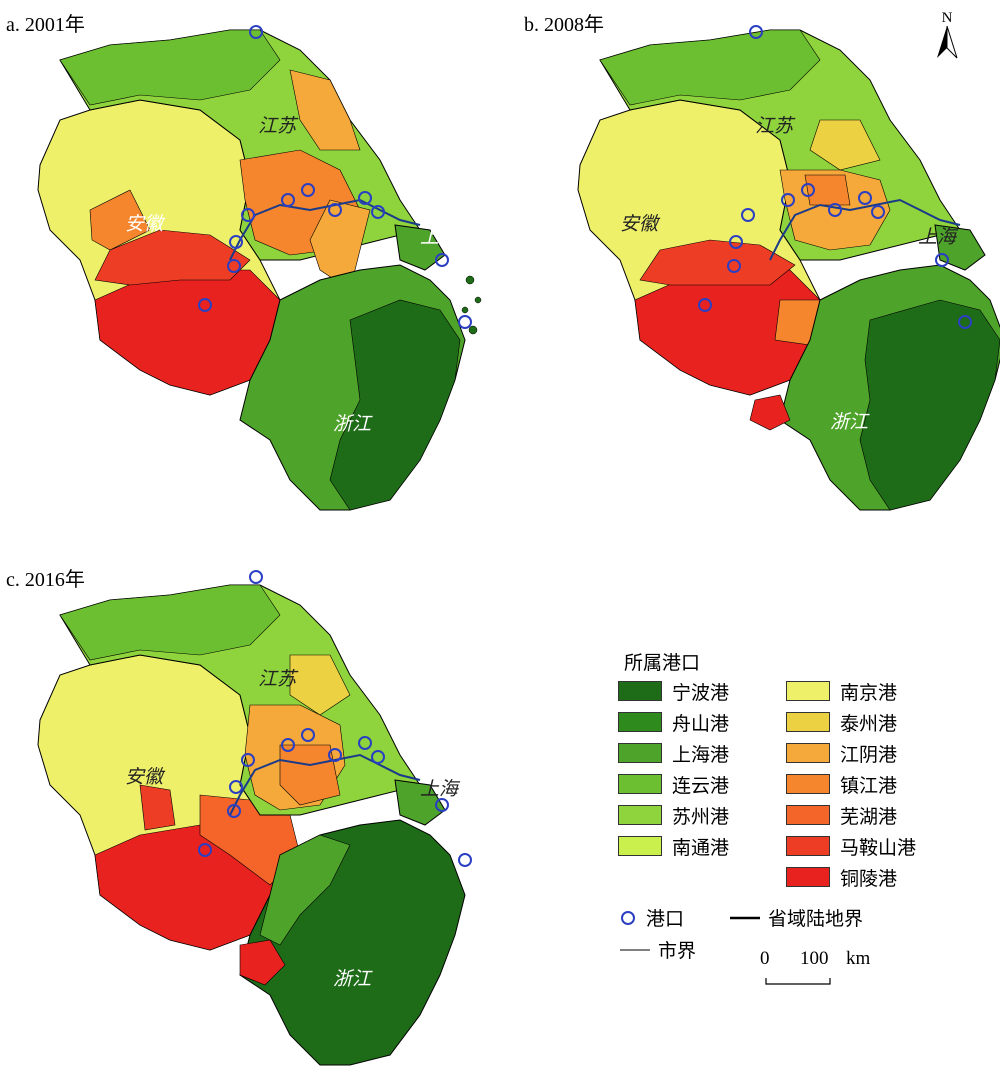 Image resolution: width=1000 pixels, height=1084 pixels. I want to click on legend-label: 南通港, so click(701, 848).